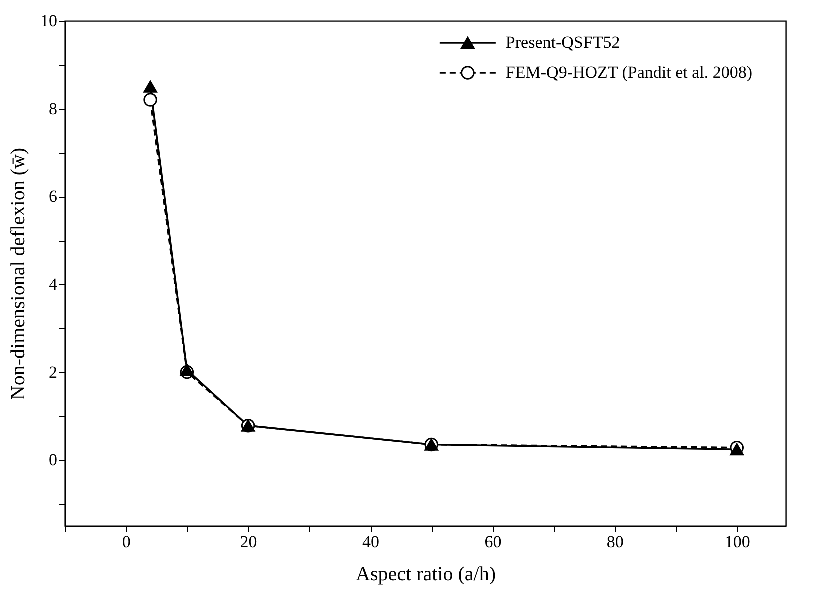 The height and width of the screenshot is (611, 818). What do you see at coordinates (19, 274) in the screenshot?
I see `y-axis-title: Non-dimensional deflexion (w̄)` at bounding box center [19, 274].